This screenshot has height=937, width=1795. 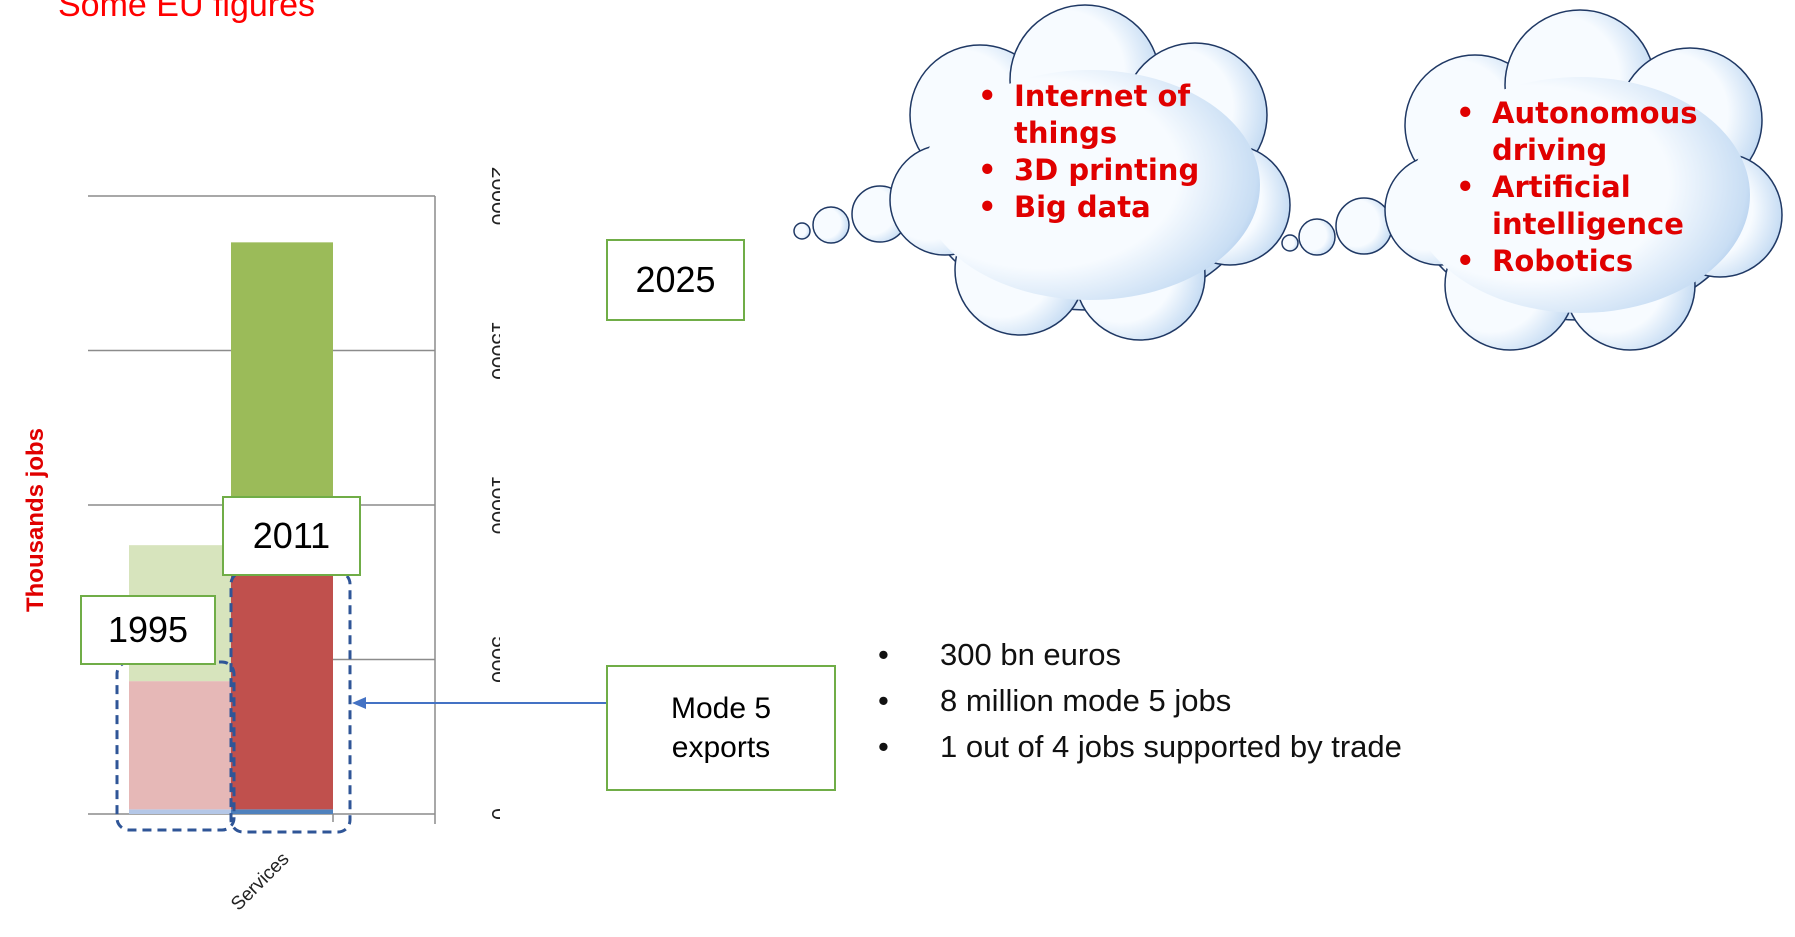 I want to click on cloud-item: 3D printing, so click(x=1092, y=170).